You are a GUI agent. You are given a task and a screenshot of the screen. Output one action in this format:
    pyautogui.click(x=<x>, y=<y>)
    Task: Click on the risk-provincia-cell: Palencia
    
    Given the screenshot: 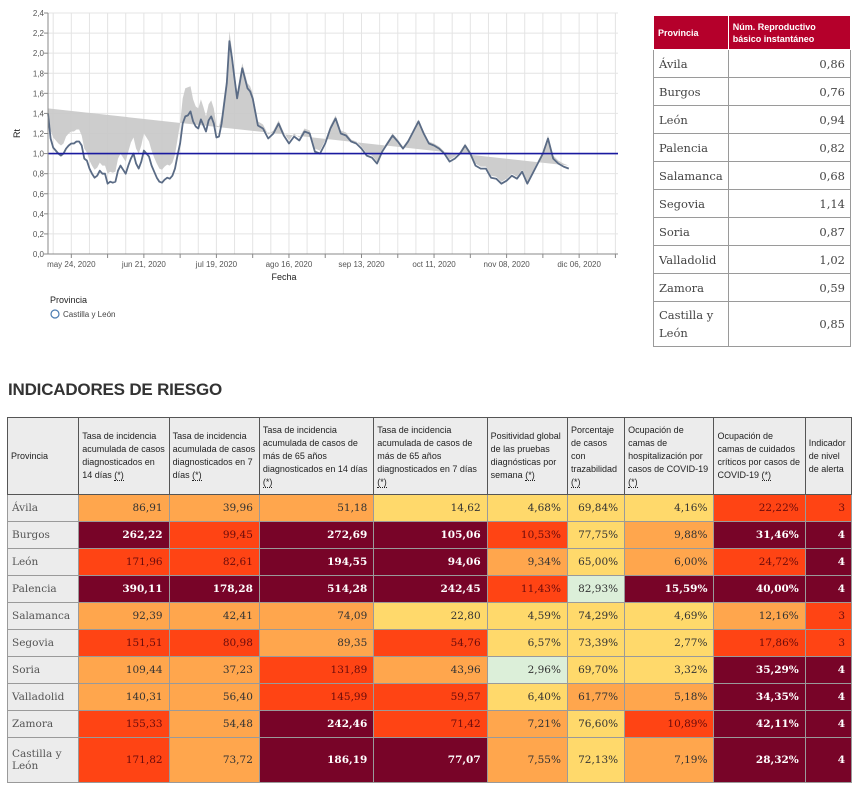 What is the action you would take?
    pyautogui.click(x=43, y=589)
    